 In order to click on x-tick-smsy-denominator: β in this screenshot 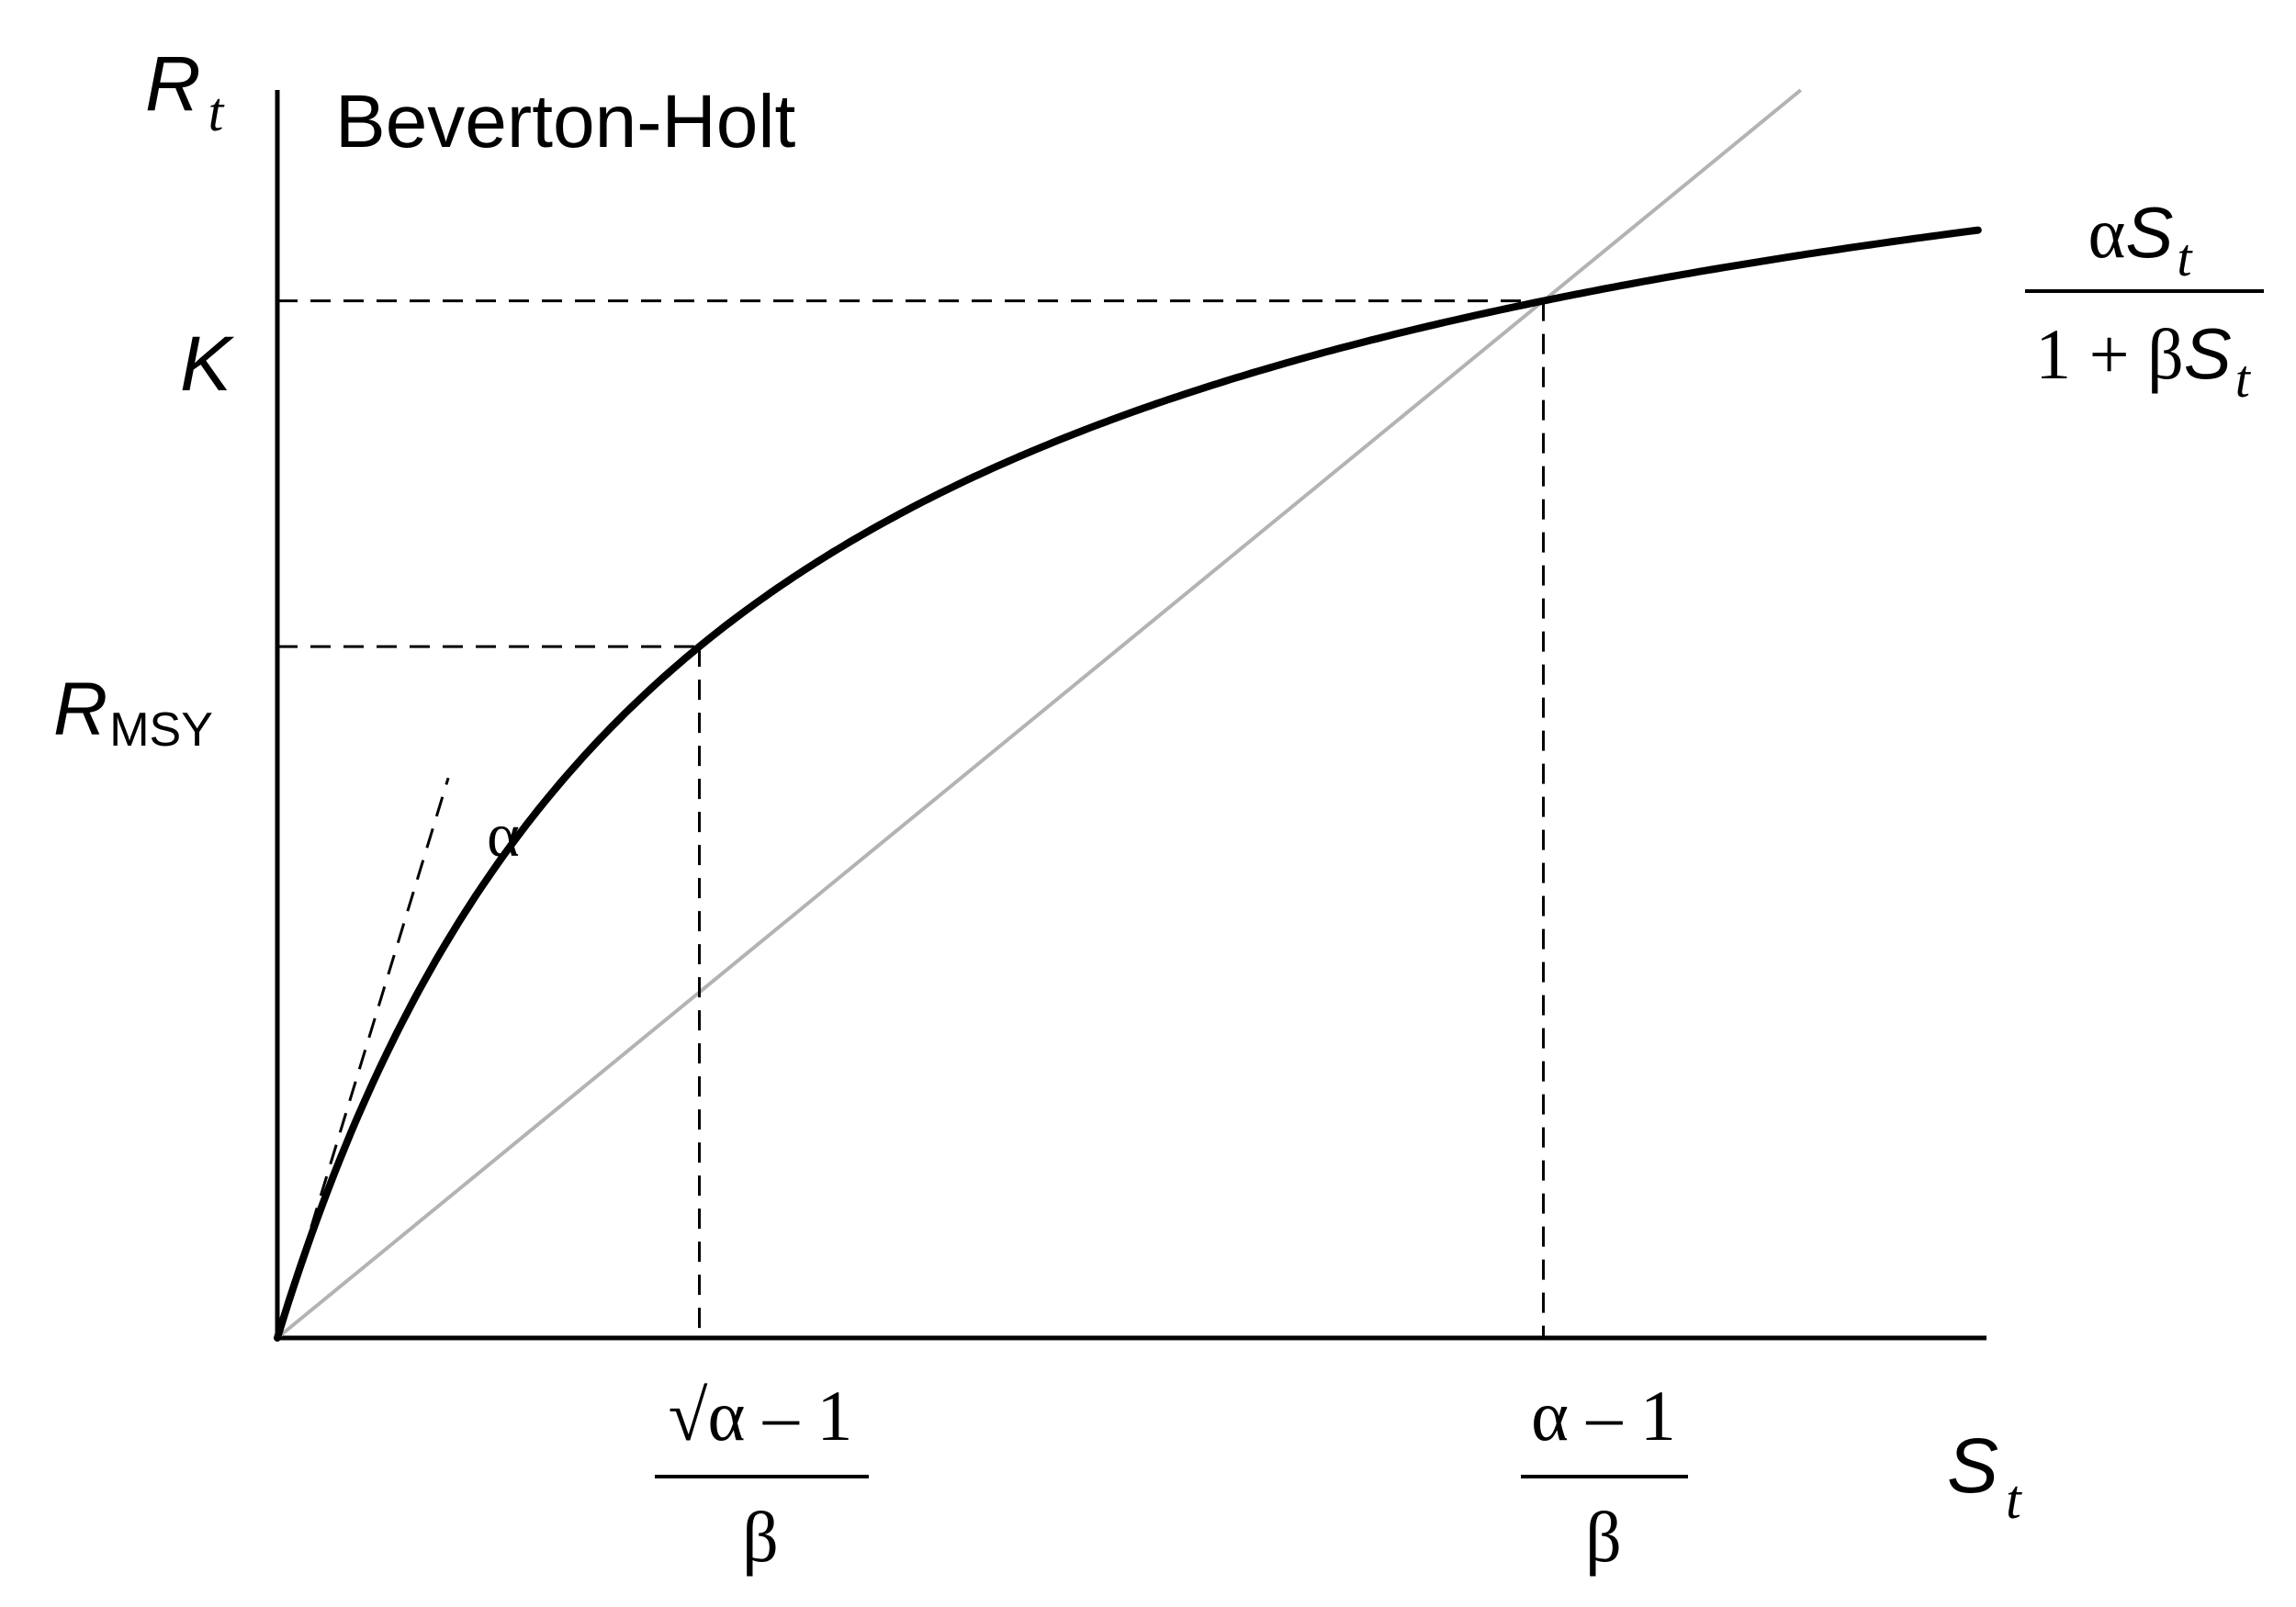, I will do `click(760, 1537)`.